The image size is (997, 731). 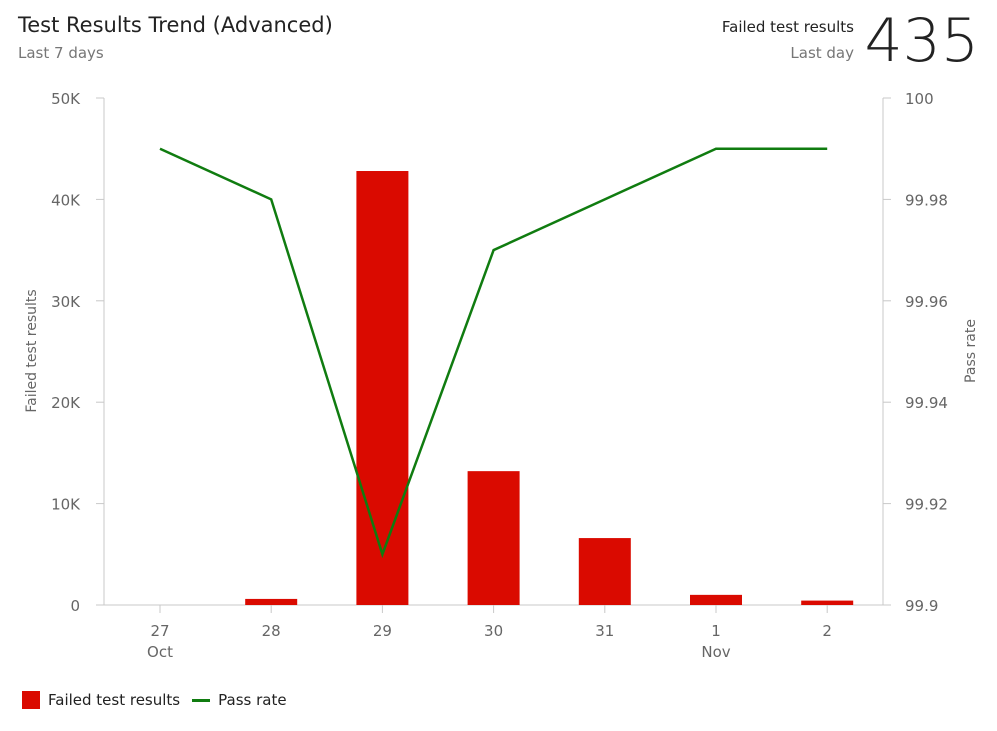 I want to click on y-right-tick-label: 99.9, so click(x=921, y=606).